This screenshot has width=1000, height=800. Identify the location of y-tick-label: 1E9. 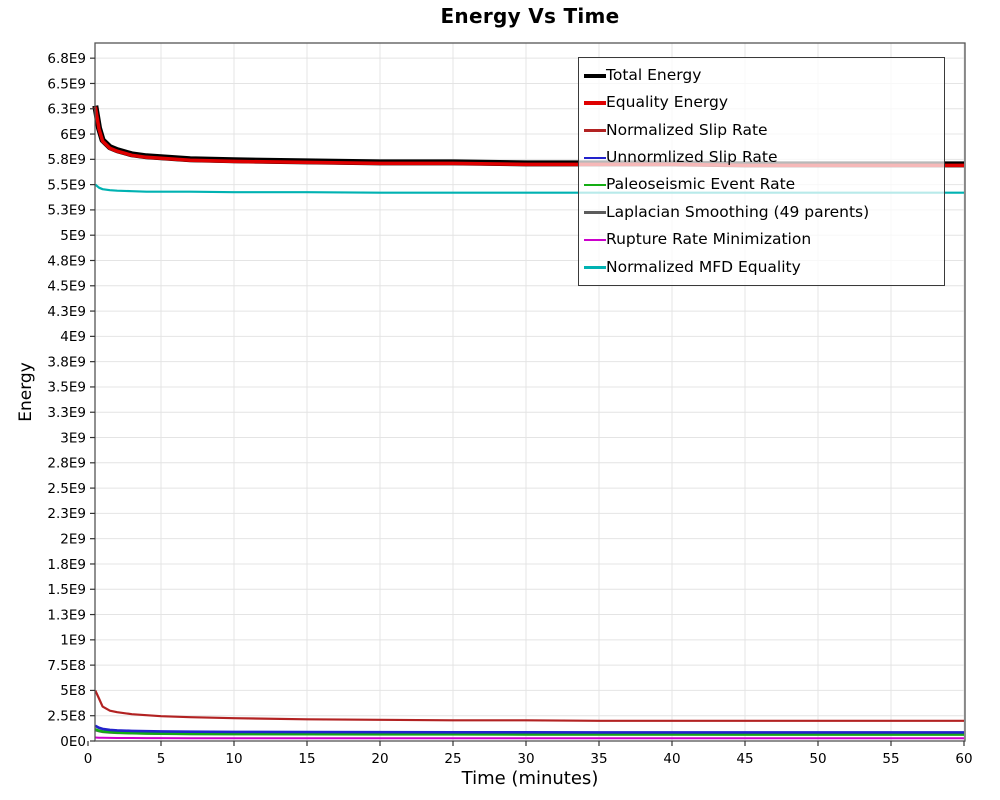
(73, 641).